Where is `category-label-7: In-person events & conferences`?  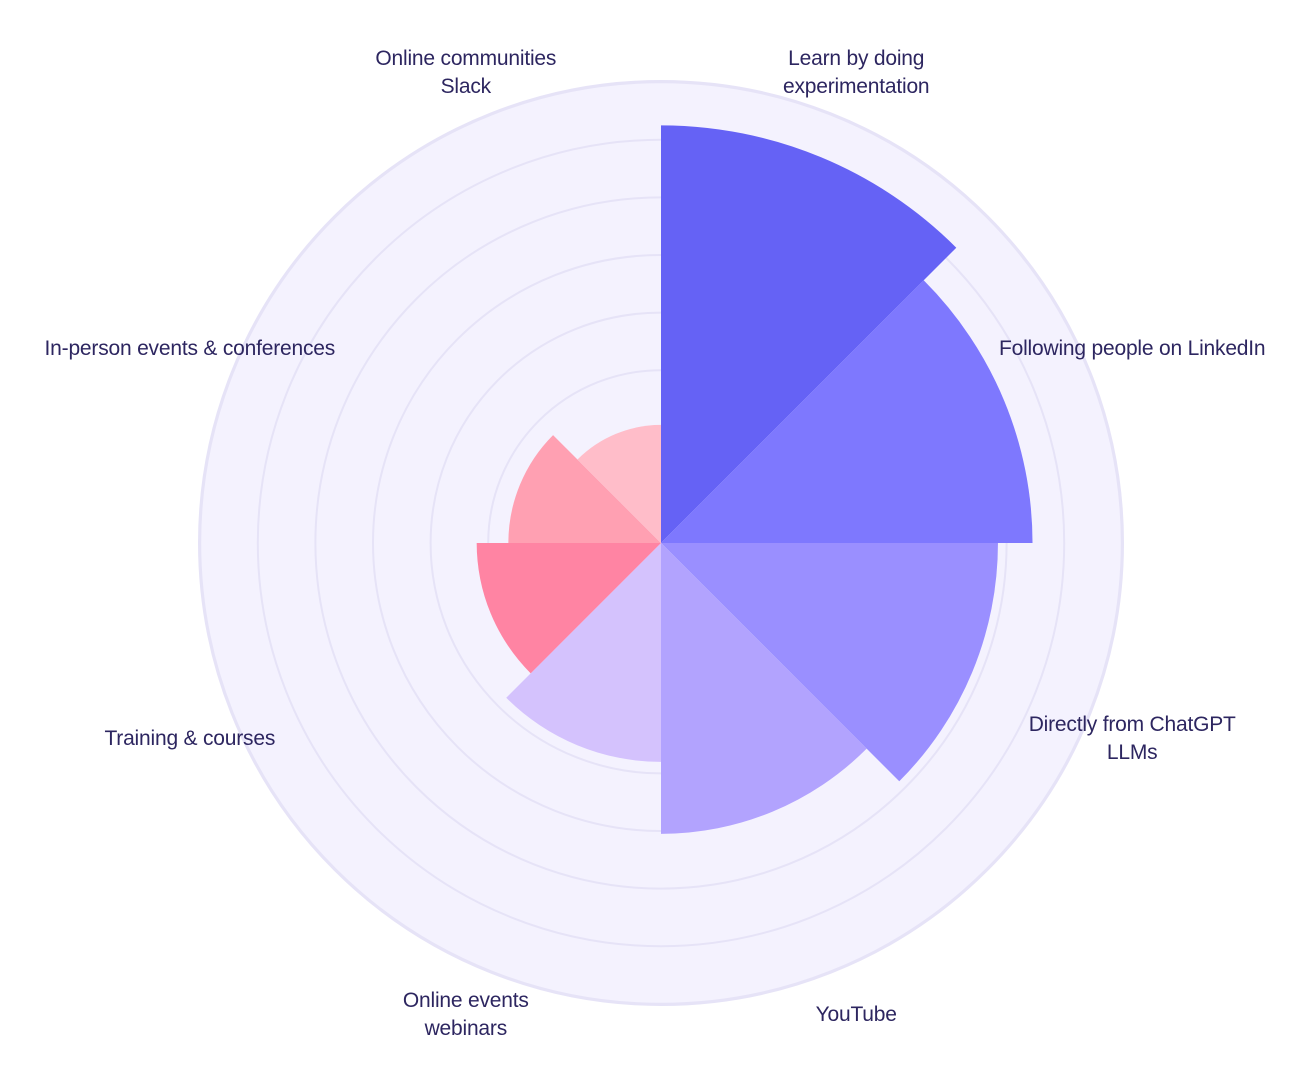 category-label-7: In-person events & conferences is located at coordinates (190, 348).